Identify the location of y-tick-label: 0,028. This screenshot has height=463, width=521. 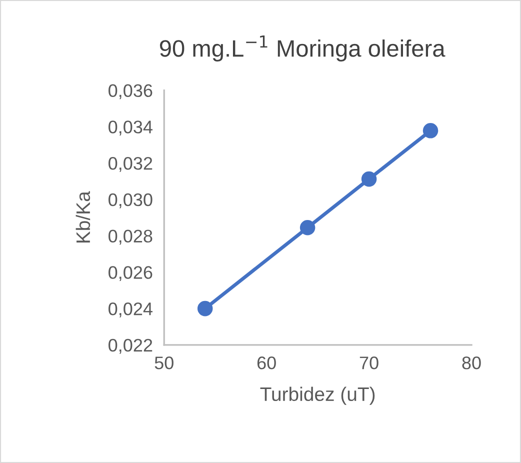
(130, 237).